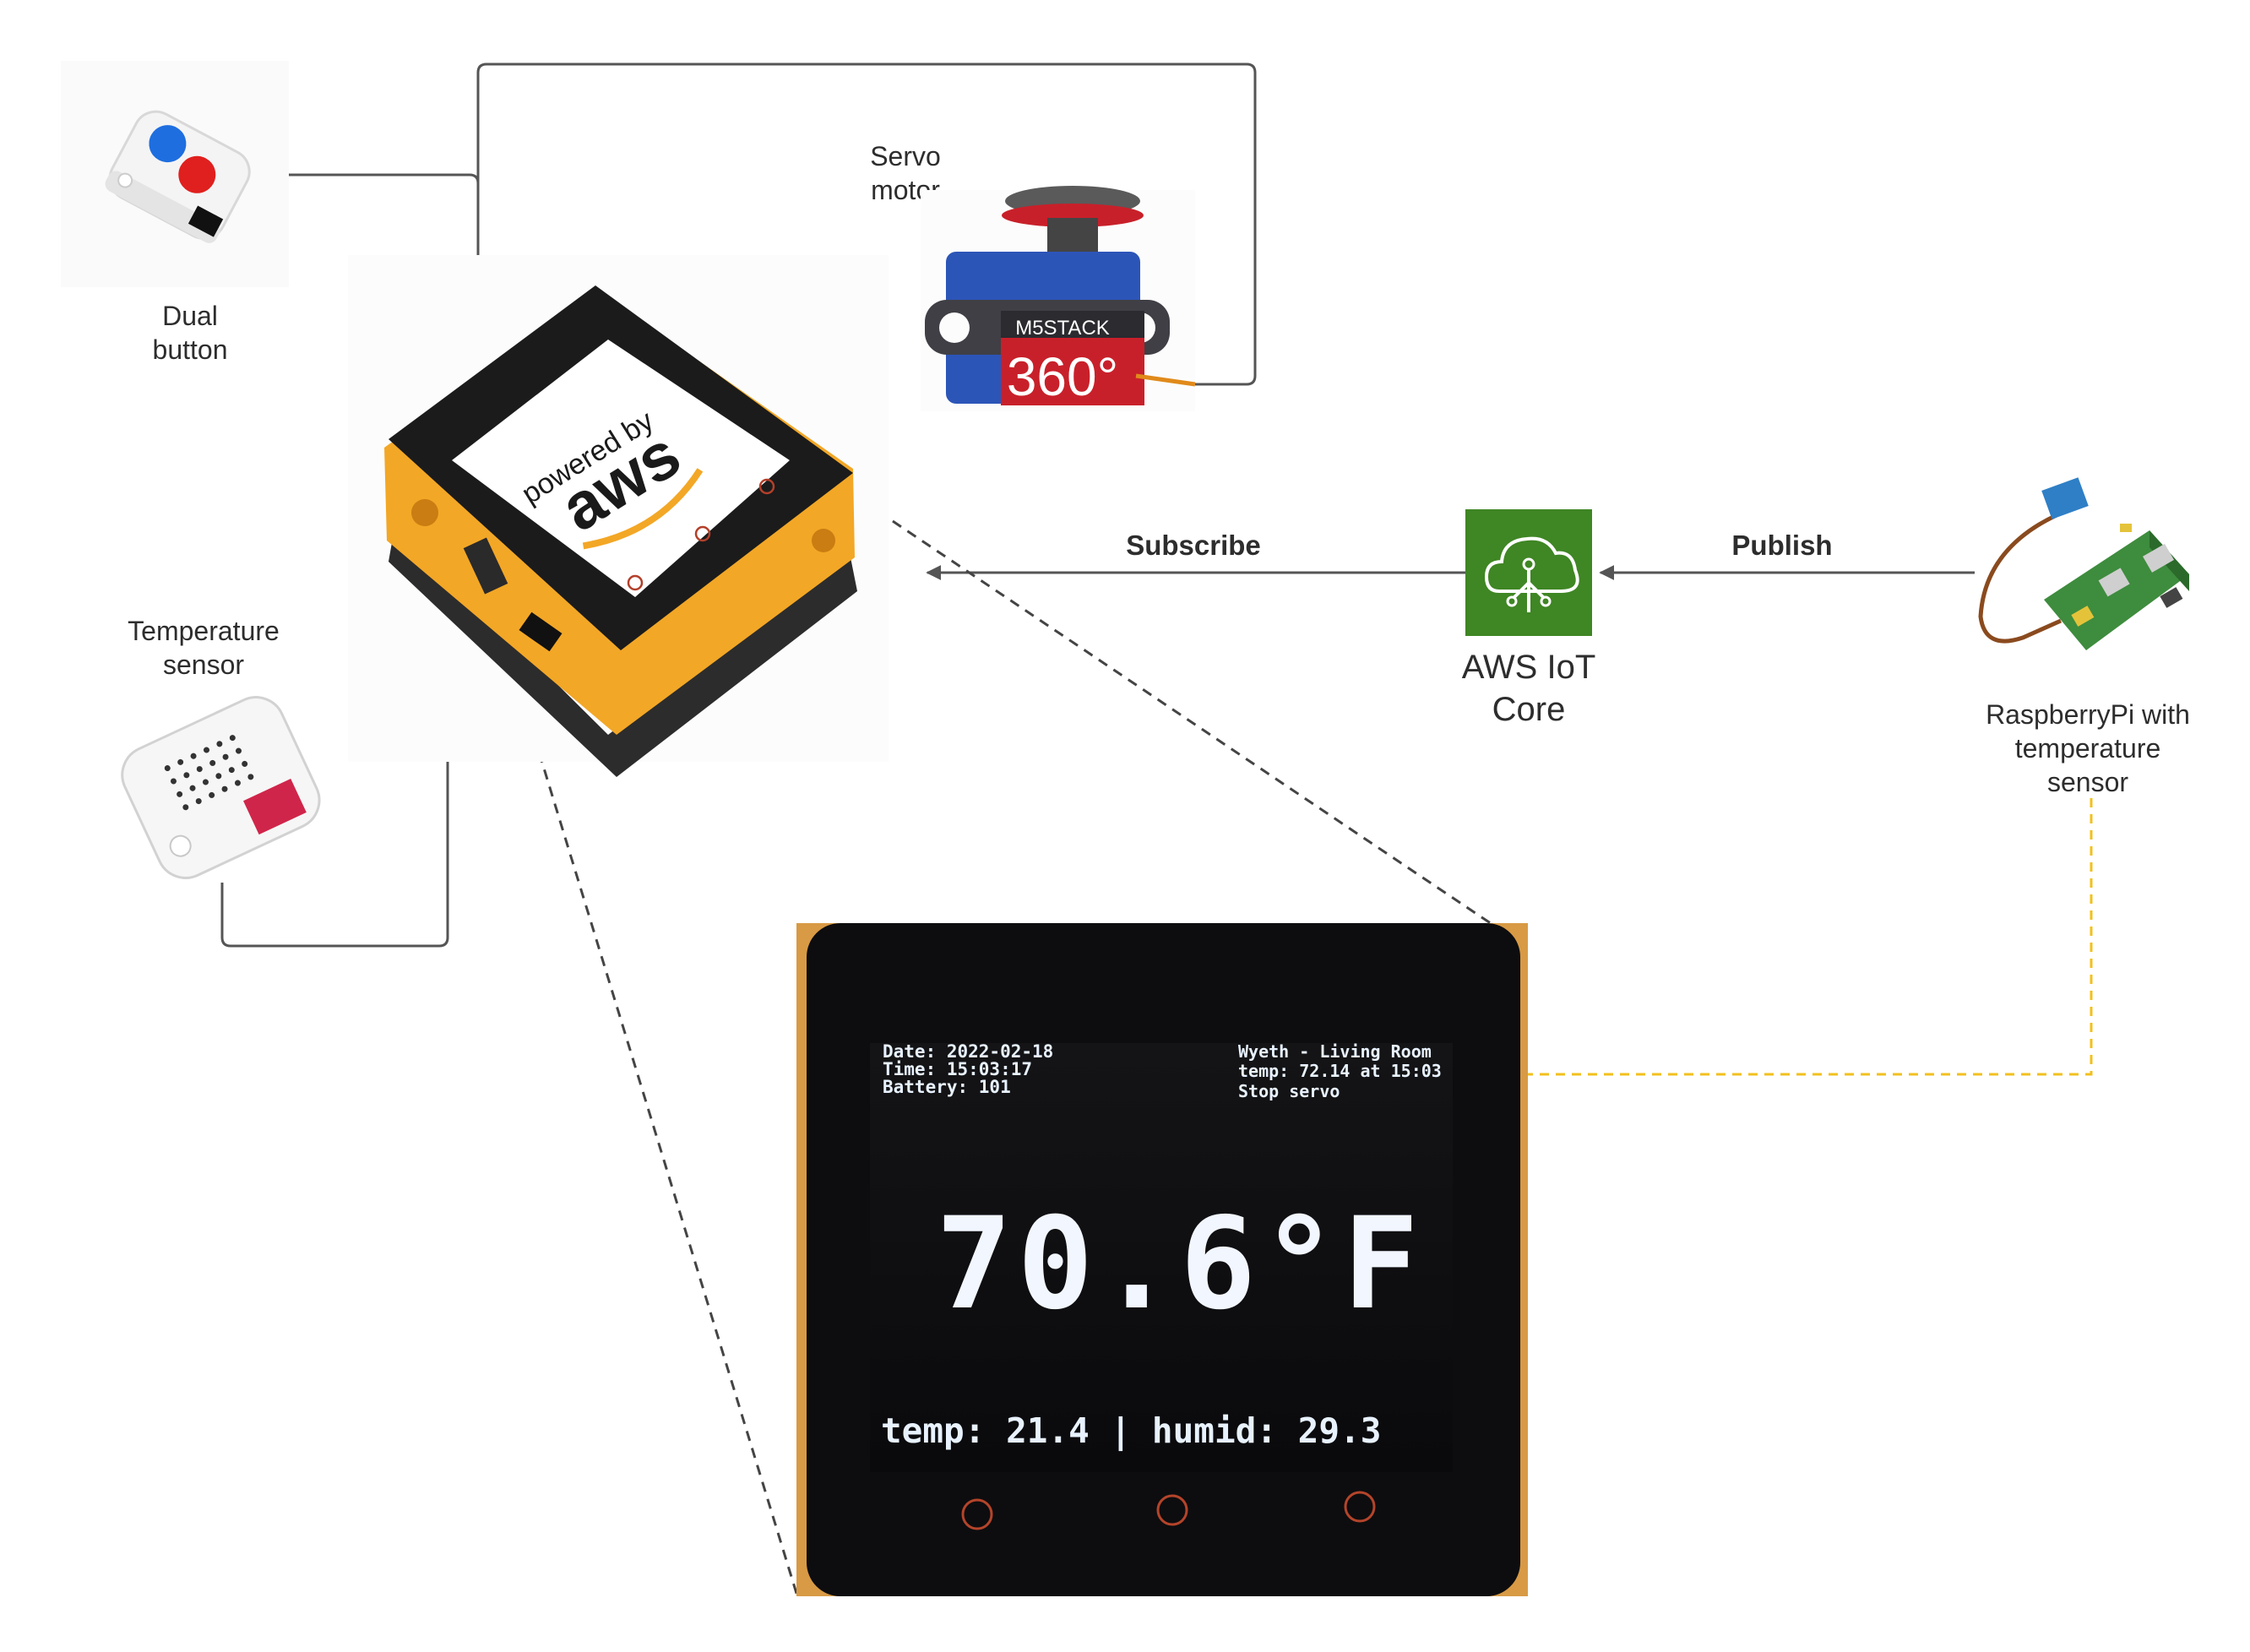  I want to click on lcd-main-temperature: 70.6°F, so click(1180, 1264).